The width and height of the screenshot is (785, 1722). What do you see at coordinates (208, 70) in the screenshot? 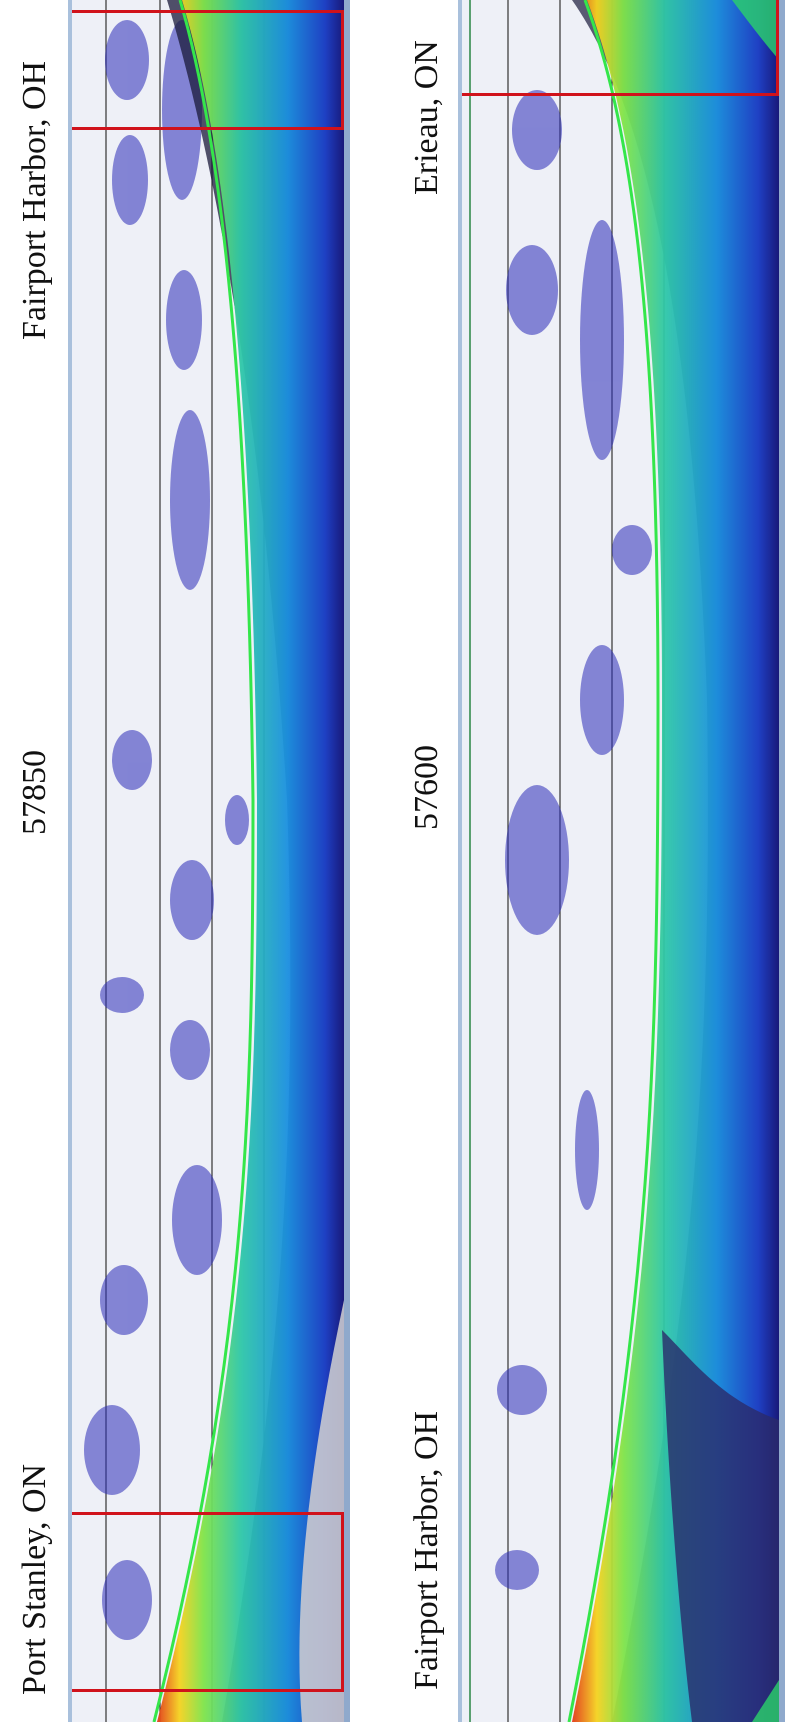
I see `left-top-highlight-box` at bounding box center [208, 70].